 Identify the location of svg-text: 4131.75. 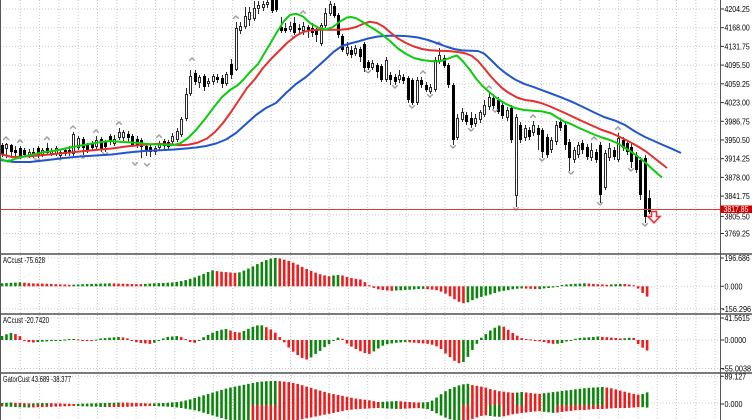
(737, 46).